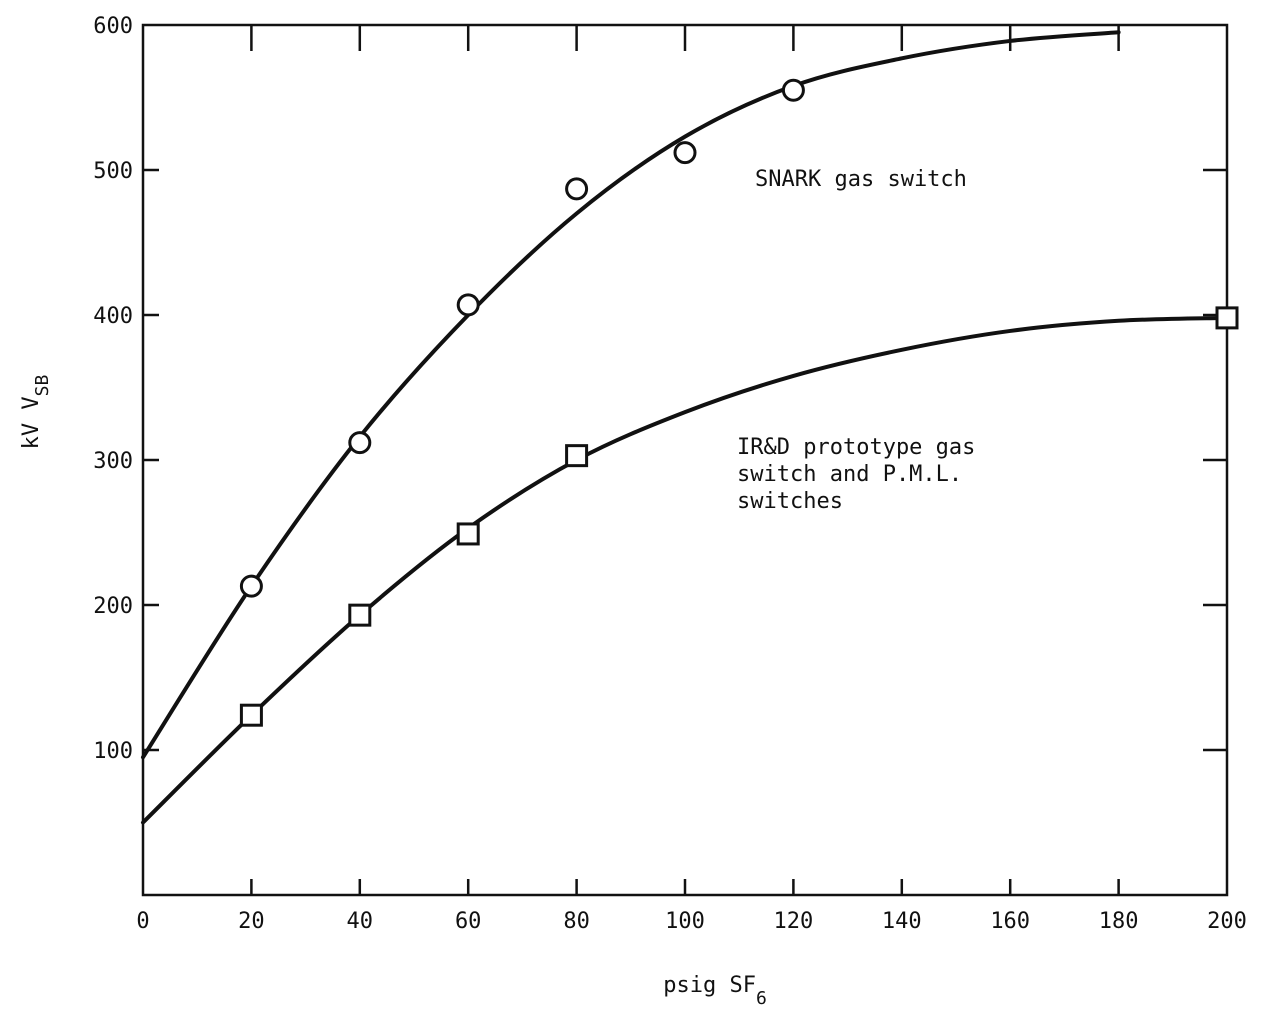  What do you see at coordinates (576, 921) in the screenshot?
I see `x-tick-label: 80` at bounding box center [576, 921].